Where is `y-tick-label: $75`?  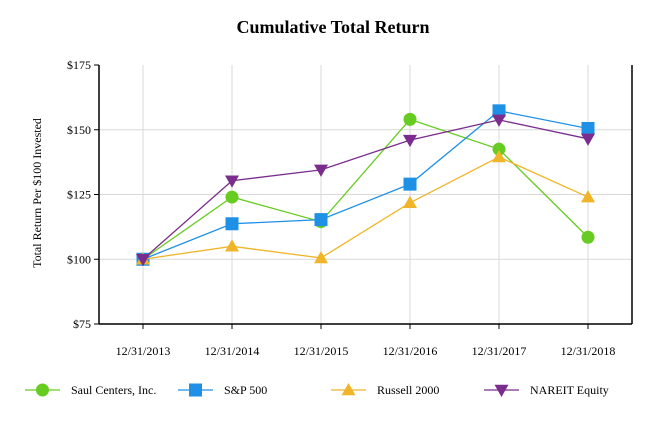 y-tick-label: $75 is located at coordinates (82, 324).